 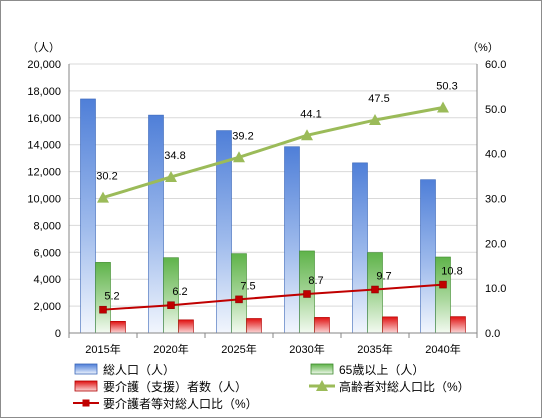 What do you see at coordinates (179, 292) in the screenshot?
I see `data-label: 6.2` at bounding box center [179, 292].